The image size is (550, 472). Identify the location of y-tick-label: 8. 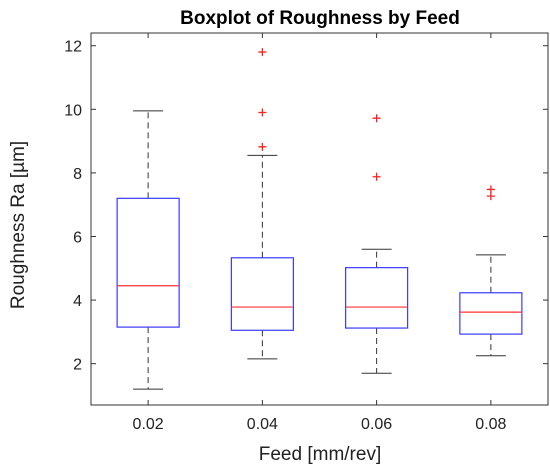
(77, 174).